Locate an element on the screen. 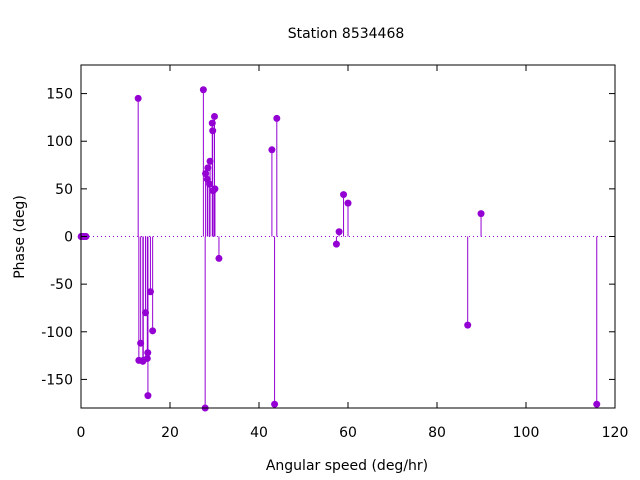  y-tick-label: 0 is located at coordinates (68, 238).